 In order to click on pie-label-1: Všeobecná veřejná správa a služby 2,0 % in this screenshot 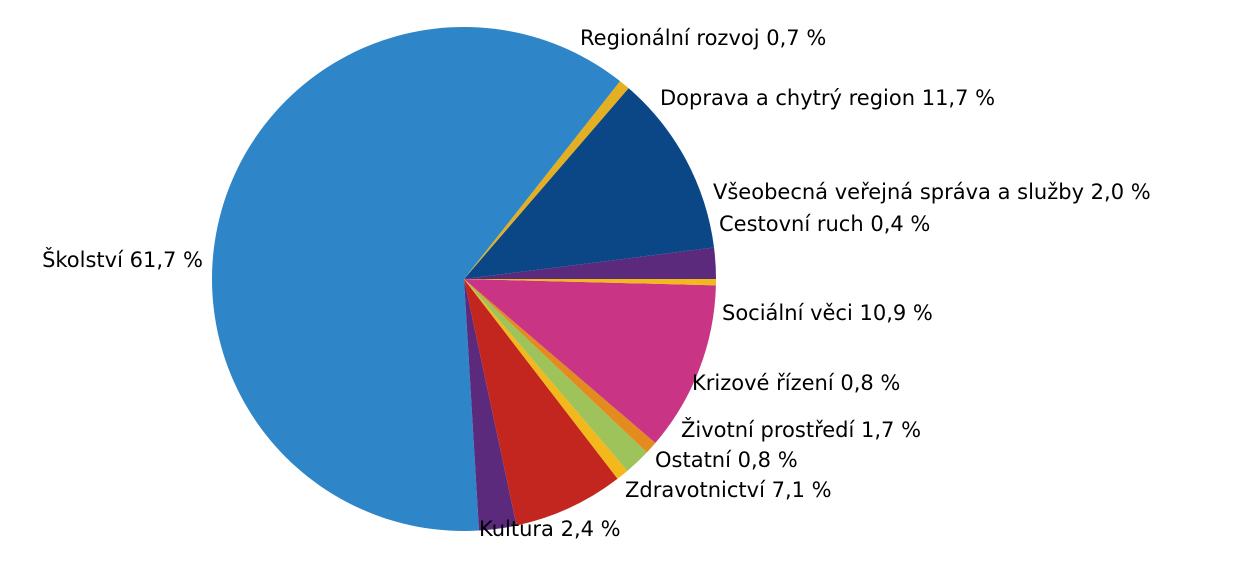, I will do `click(932, 192)`.